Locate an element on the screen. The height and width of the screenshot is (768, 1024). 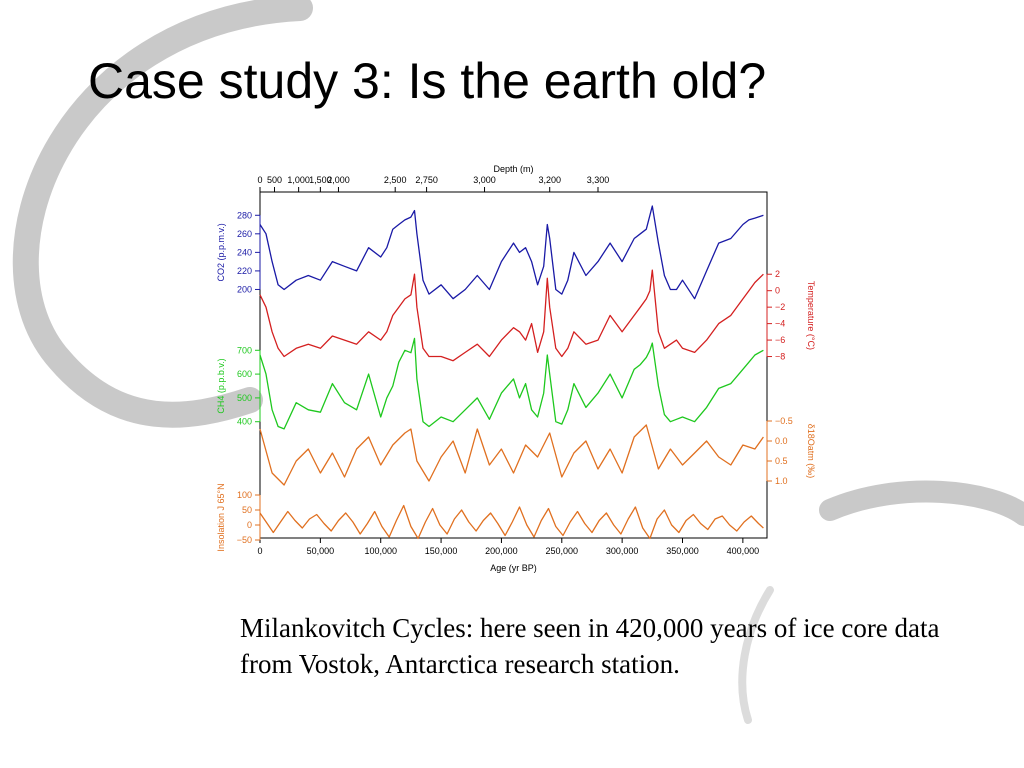
depth-tick-label: 1,000 is located at coordinates (298, 180).